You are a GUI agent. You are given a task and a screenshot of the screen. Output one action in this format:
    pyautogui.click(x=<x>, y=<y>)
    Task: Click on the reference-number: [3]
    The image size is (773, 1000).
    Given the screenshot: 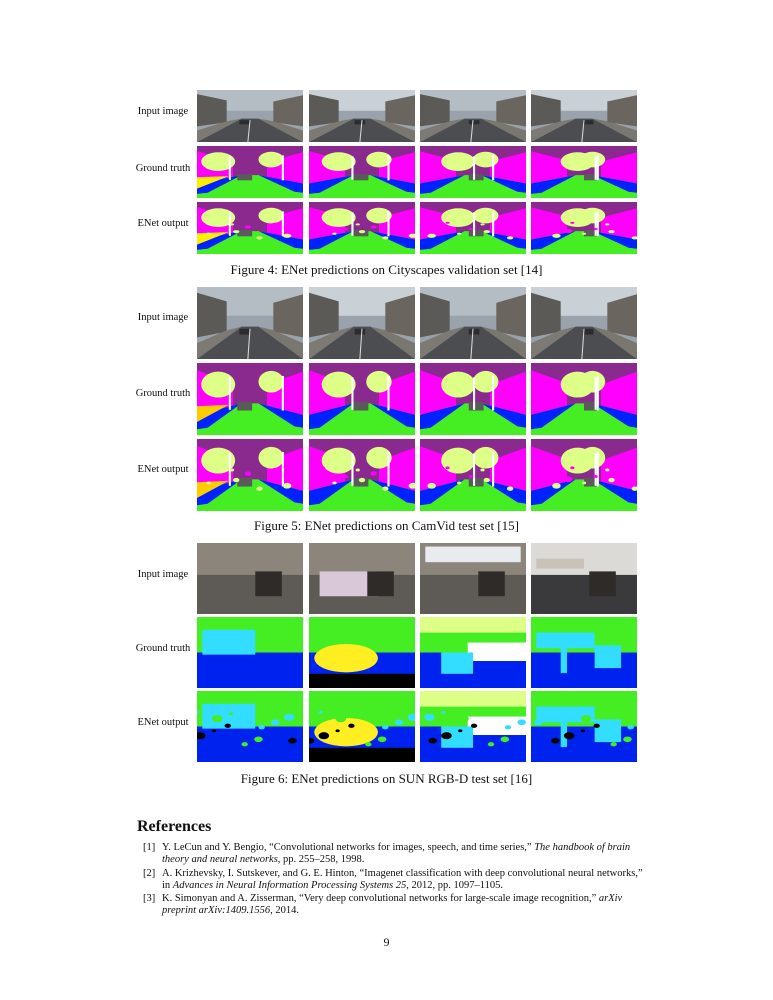 What is the action you would take?
    pyautogui.click(x=149, y=898)
    